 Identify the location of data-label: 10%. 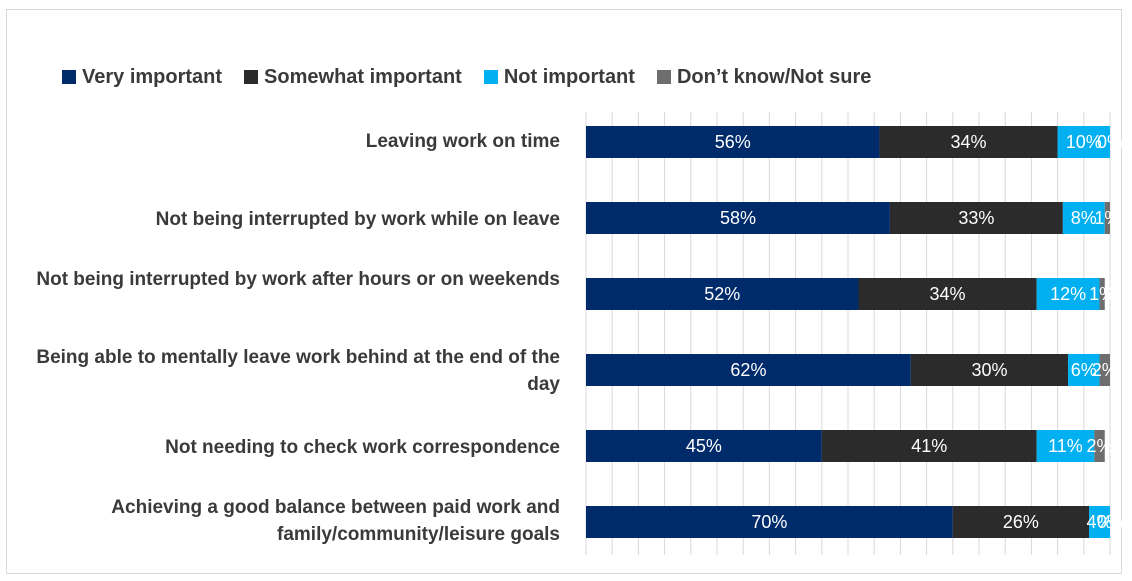
(1084, 142).